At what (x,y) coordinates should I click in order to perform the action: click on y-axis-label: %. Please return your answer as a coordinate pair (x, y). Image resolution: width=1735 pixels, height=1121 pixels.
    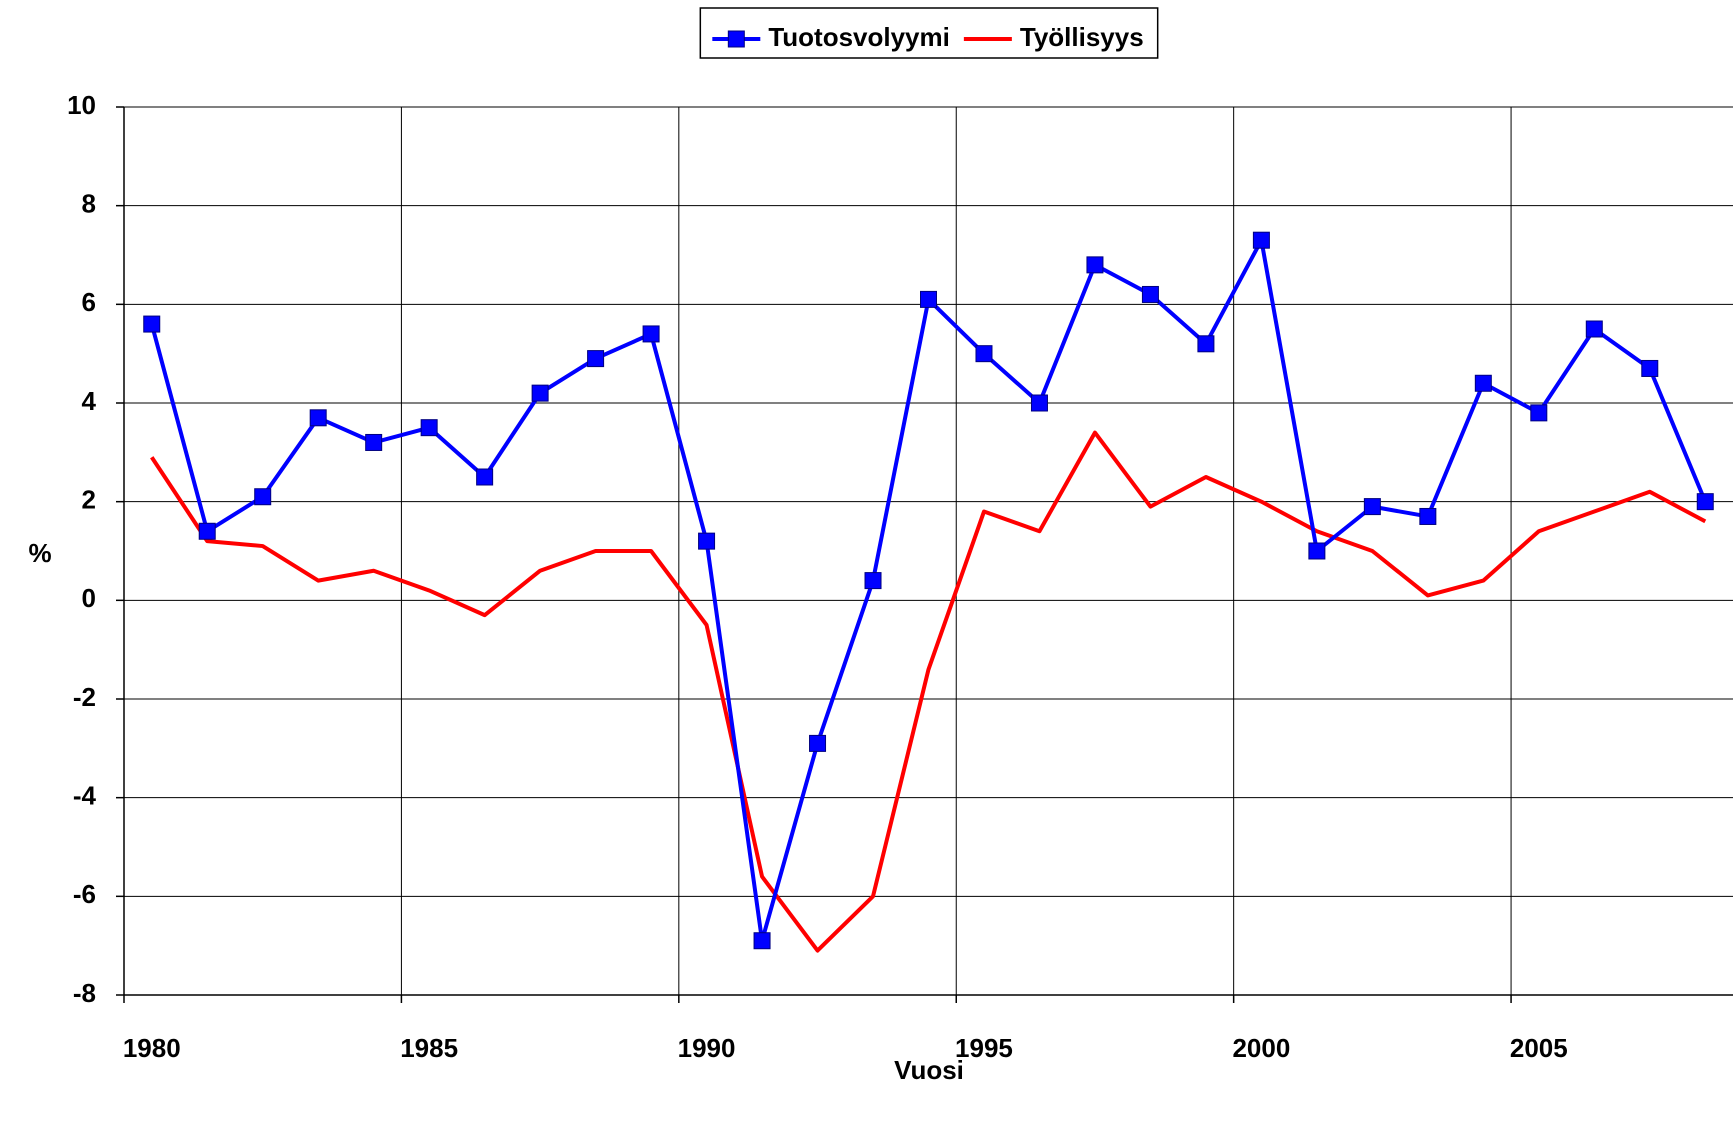
    Looking at the image, I should click on (39, 553).